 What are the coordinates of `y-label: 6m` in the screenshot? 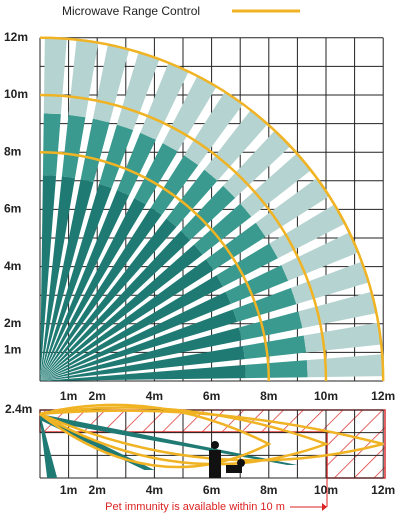 It's located at (12, 209).